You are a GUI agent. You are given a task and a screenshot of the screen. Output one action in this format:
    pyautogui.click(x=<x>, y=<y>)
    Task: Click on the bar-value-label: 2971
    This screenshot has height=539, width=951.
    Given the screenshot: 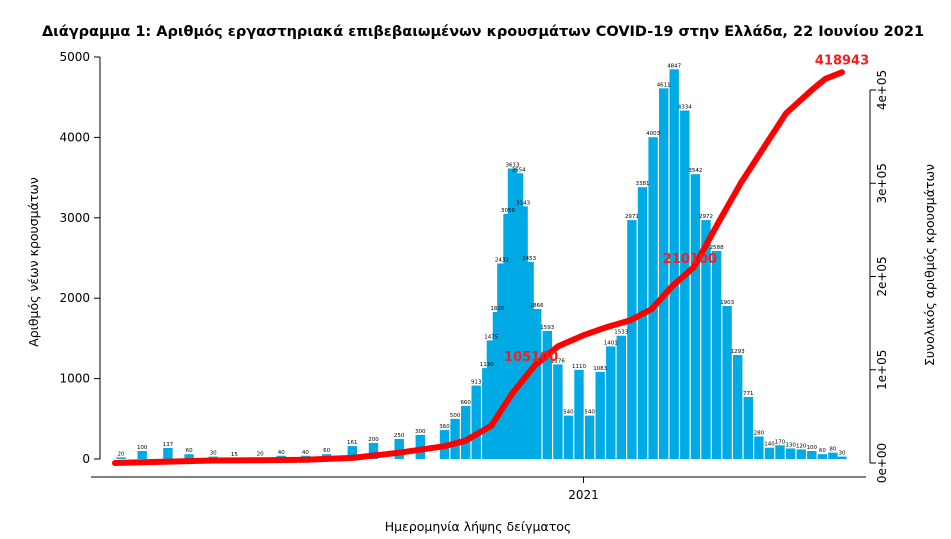 What is the action you would take?
    pyautogui.click(x=632, y=217)
    